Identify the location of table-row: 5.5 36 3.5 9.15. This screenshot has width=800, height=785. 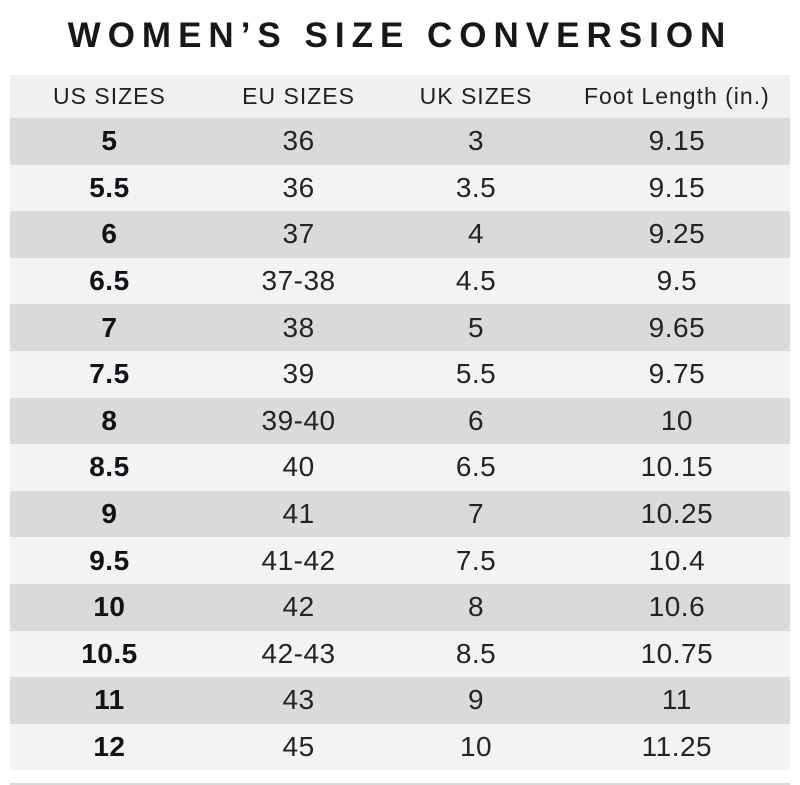
(400, 188).